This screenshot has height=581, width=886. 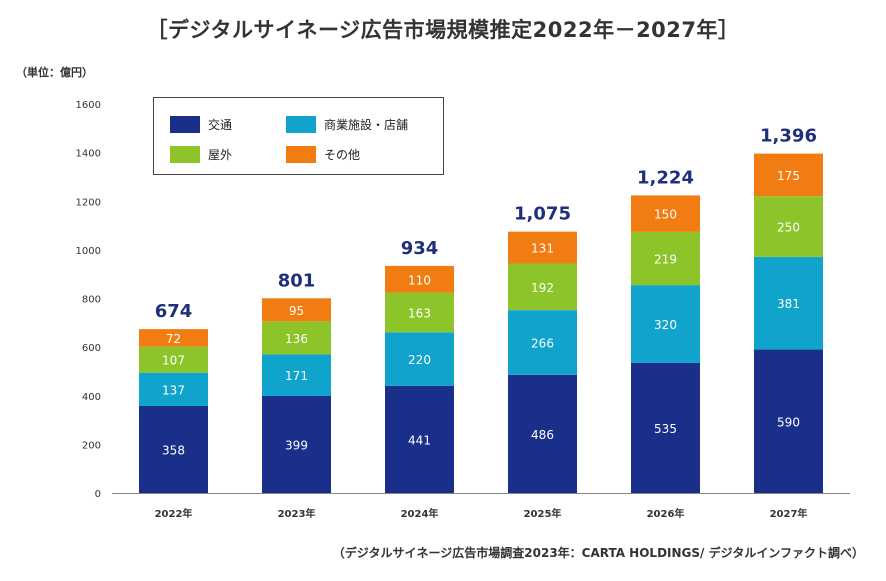 I want to click on y-tick-label: 1600, so click(x=88, y=105).